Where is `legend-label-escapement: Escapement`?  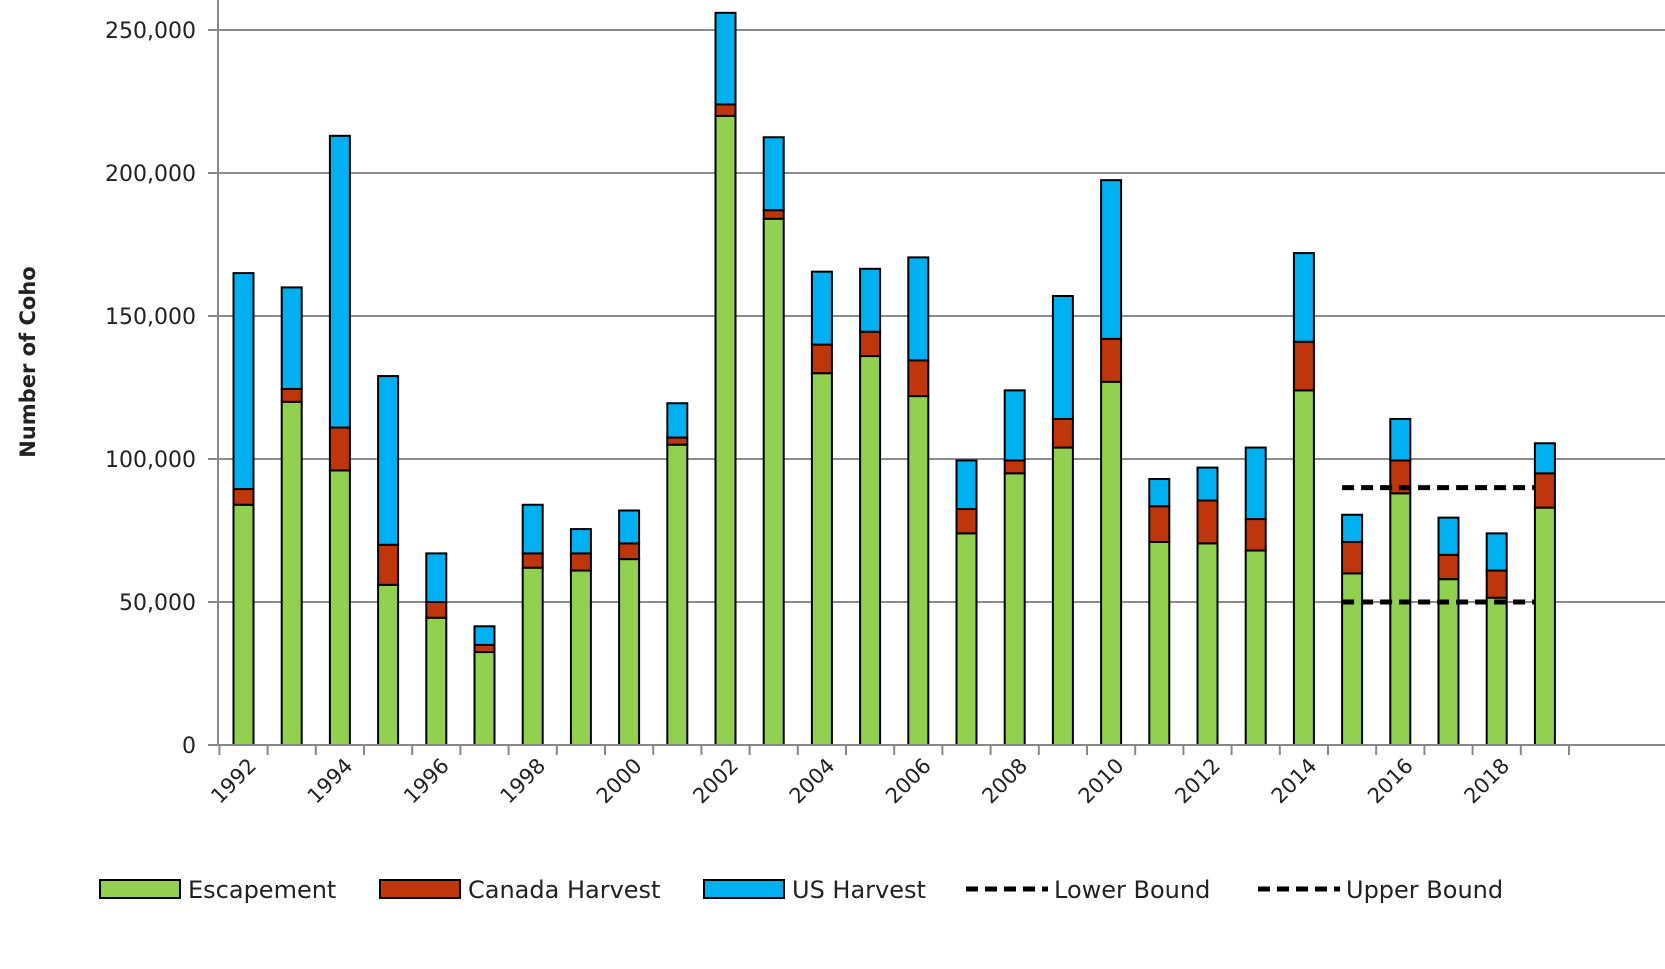
legend-label-escapement: Escapement is located at coordinates (262, 890).